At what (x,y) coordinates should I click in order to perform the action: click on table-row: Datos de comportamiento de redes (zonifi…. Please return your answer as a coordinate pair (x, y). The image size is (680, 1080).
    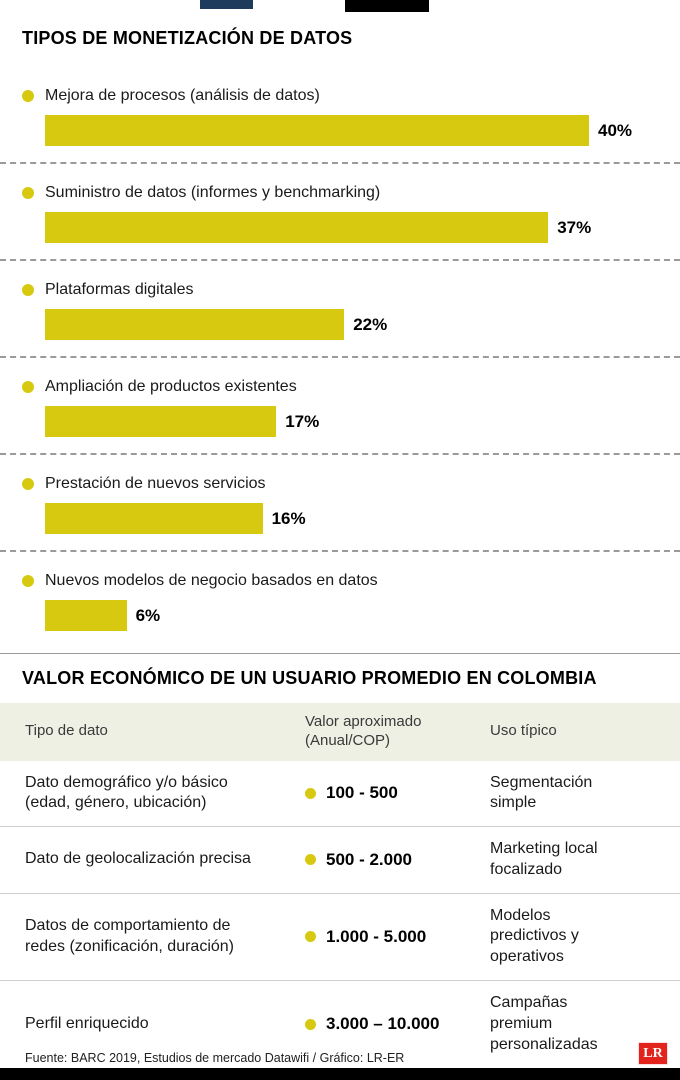
    Looking at the image, I should click on (340, 938).